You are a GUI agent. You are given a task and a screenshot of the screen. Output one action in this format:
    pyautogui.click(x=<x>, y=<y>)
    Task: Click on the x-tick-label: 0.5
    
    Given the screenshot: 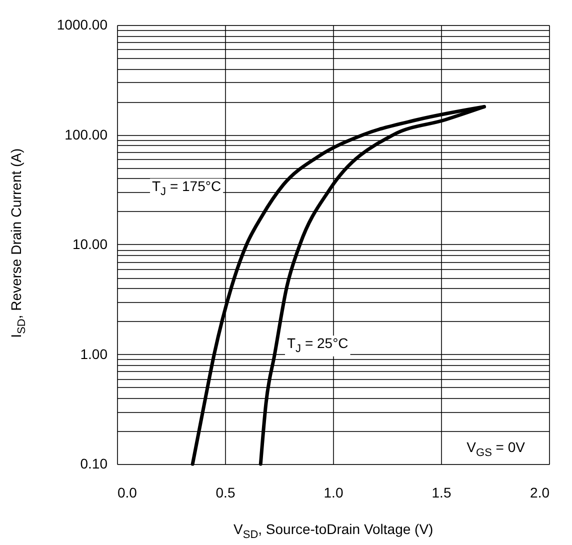 What is the action you would take?
    pyautogui.click(x=226, y=492)
    